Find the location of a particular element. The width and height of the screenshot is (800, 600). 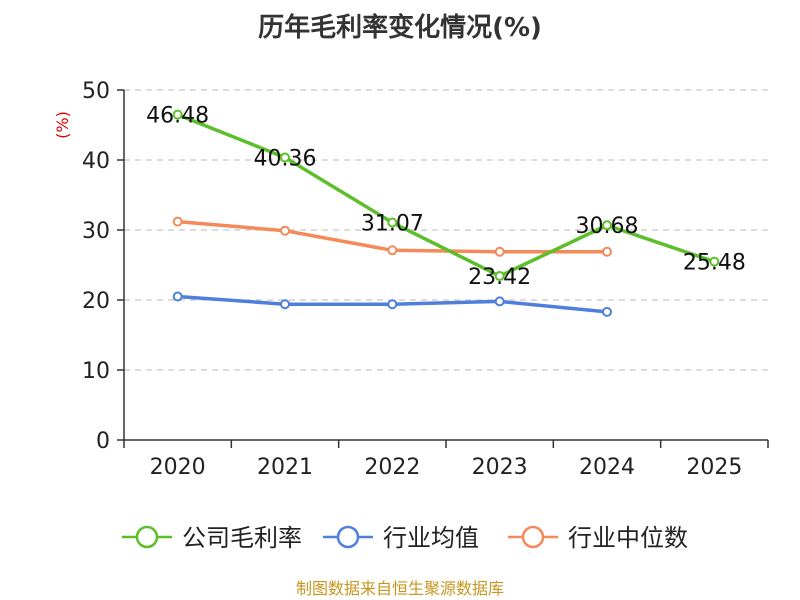

legend: 公司毛利率 行业均值 行业中位数 is located at coordinates (405, 538).